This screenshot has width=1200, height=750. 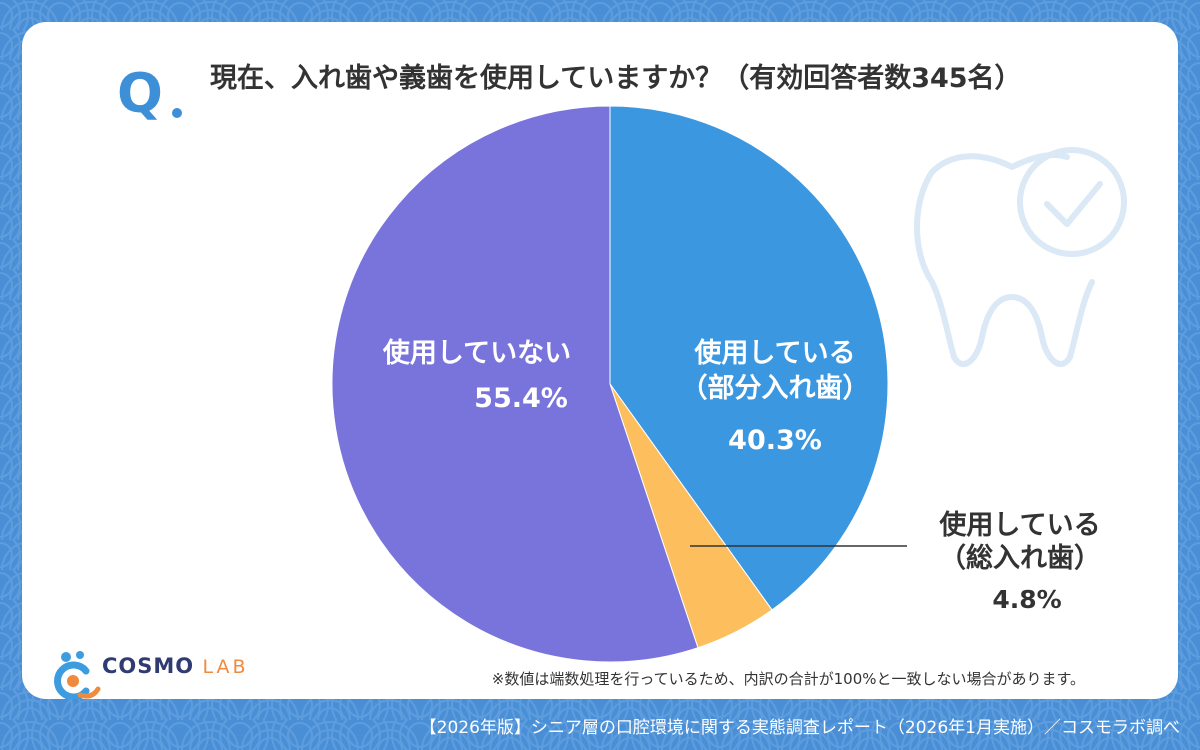 I want to click on slice-label-0-line2: （部分入れ歯）, so click(x=775, y=388).